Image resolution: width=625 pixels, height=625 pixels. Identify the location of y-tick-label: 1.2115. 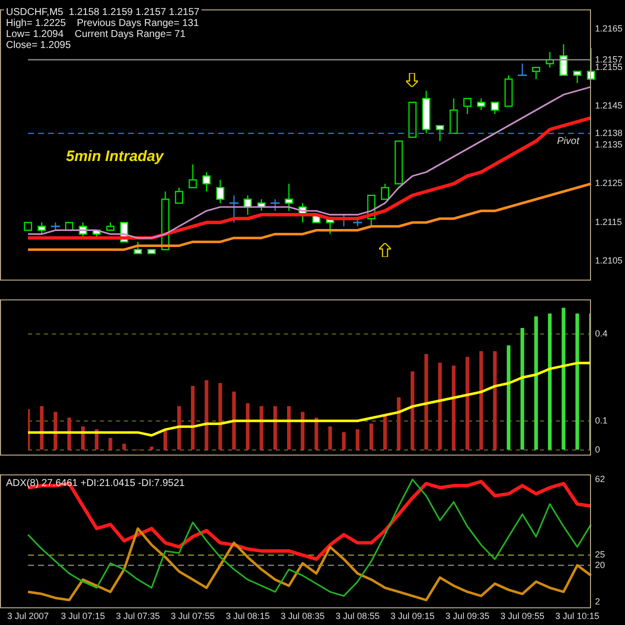
(608, 221).